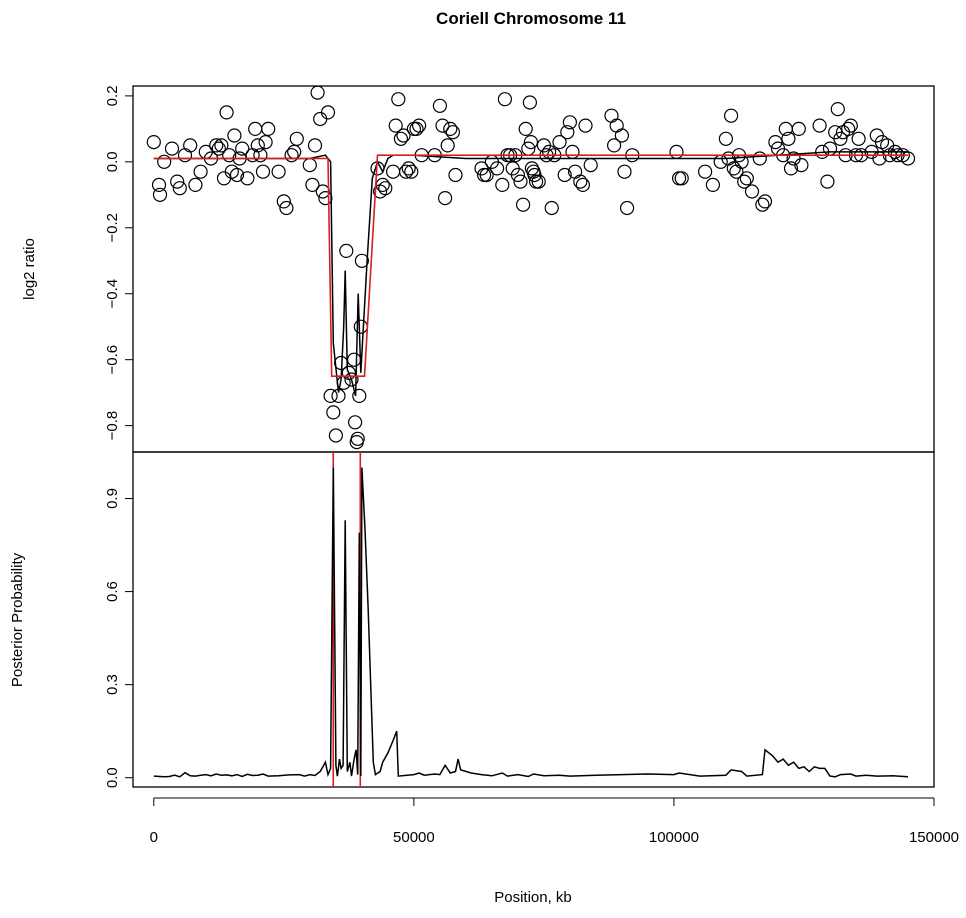 The image size is (966, 918). I want to click on x-tick-label: 100000, so click(674, 837).